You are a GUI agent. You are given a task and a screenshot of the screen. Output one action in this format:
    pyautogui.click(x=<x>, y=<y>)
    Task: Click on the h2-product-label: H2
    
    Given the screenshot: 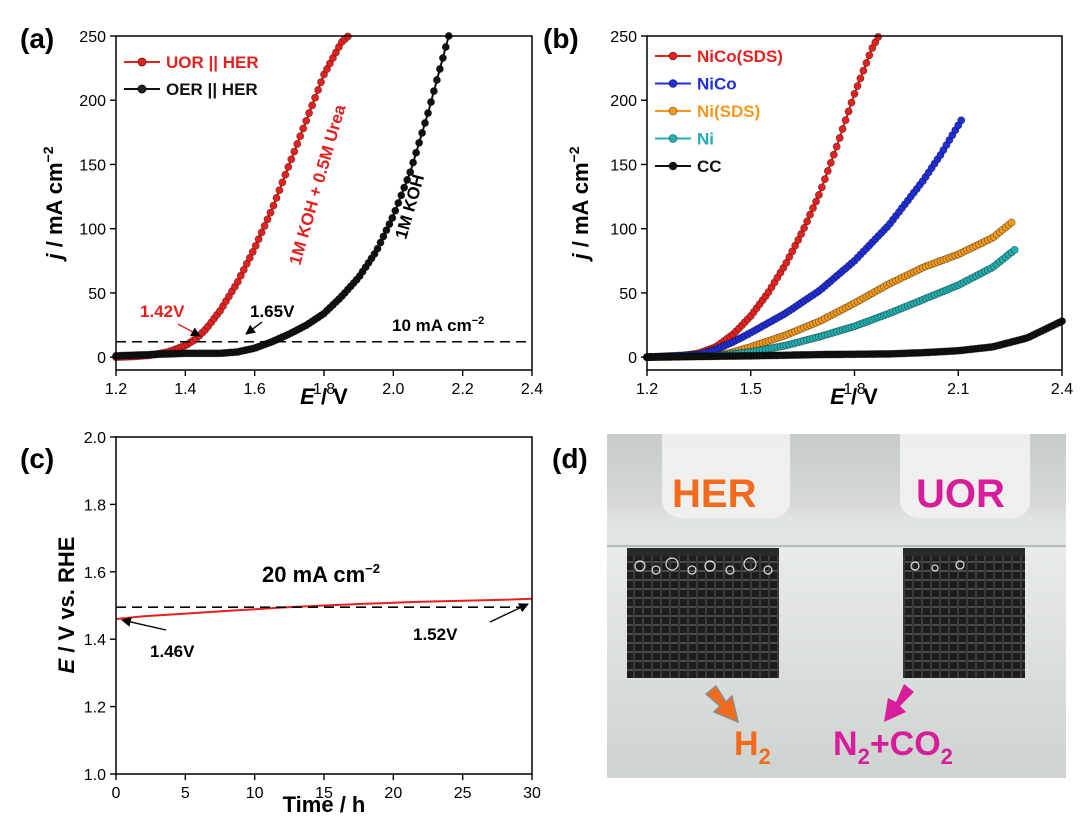 What is the action you would take?
    pyautogui.click(x=752, y=747)
    